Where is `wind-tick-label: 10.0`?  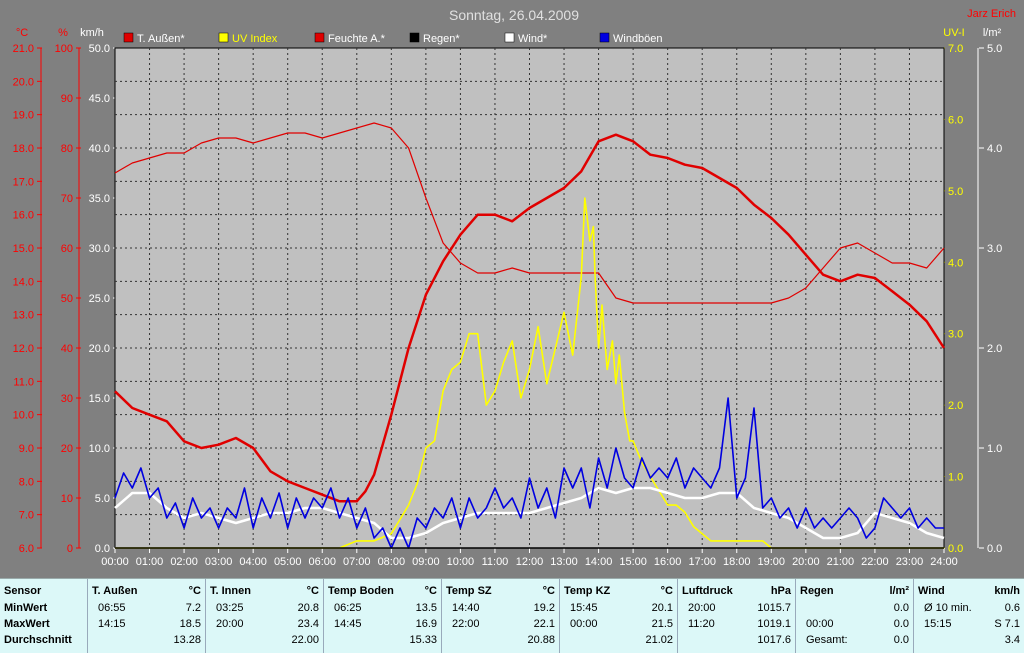
wind-tick-label: 10.0 is located at coordinates (99, 449).